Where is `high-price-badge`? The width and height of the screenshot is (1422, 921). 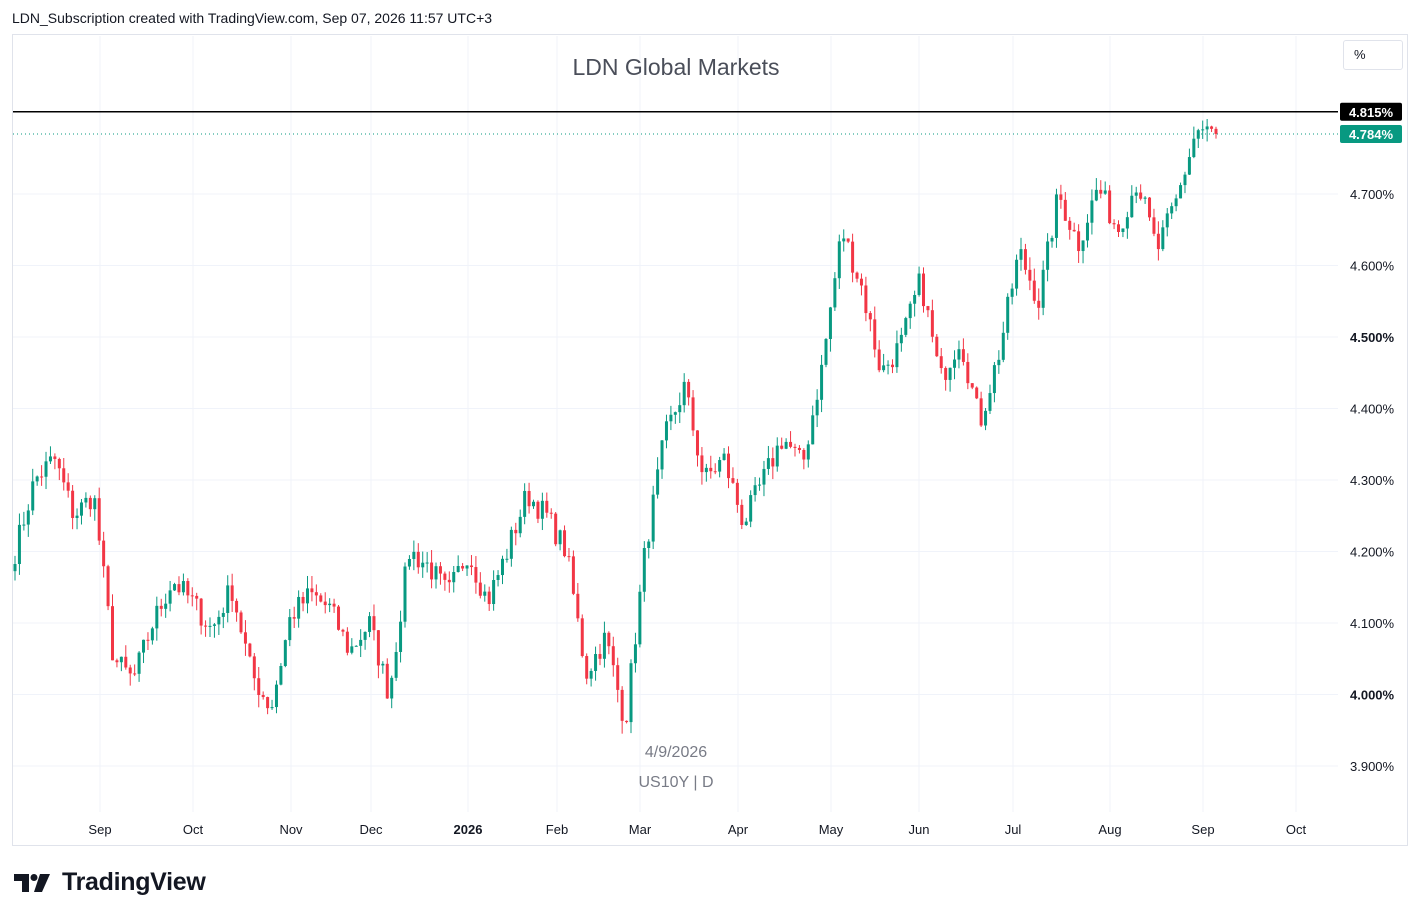 high-price-badge is located at coordinates (1371, 111).